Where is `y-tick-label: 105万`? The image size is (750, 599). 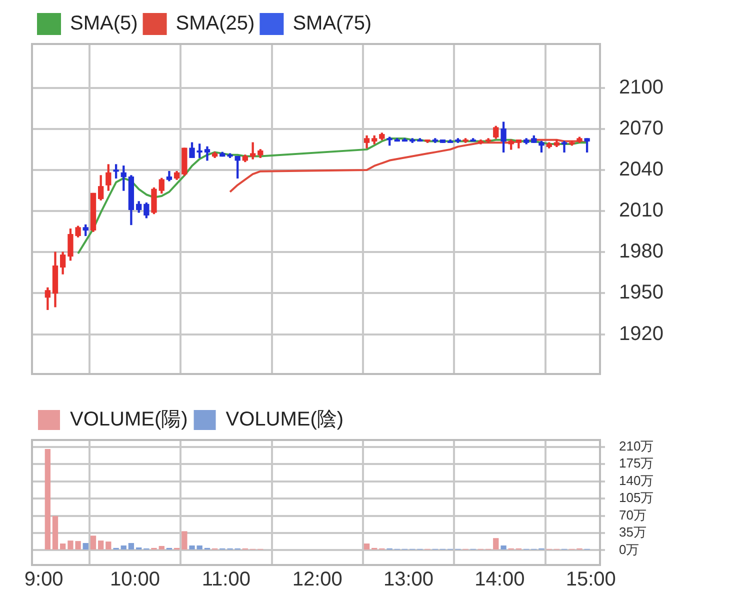
y-tick-label: 105万 is located at coordinates (636, 498).